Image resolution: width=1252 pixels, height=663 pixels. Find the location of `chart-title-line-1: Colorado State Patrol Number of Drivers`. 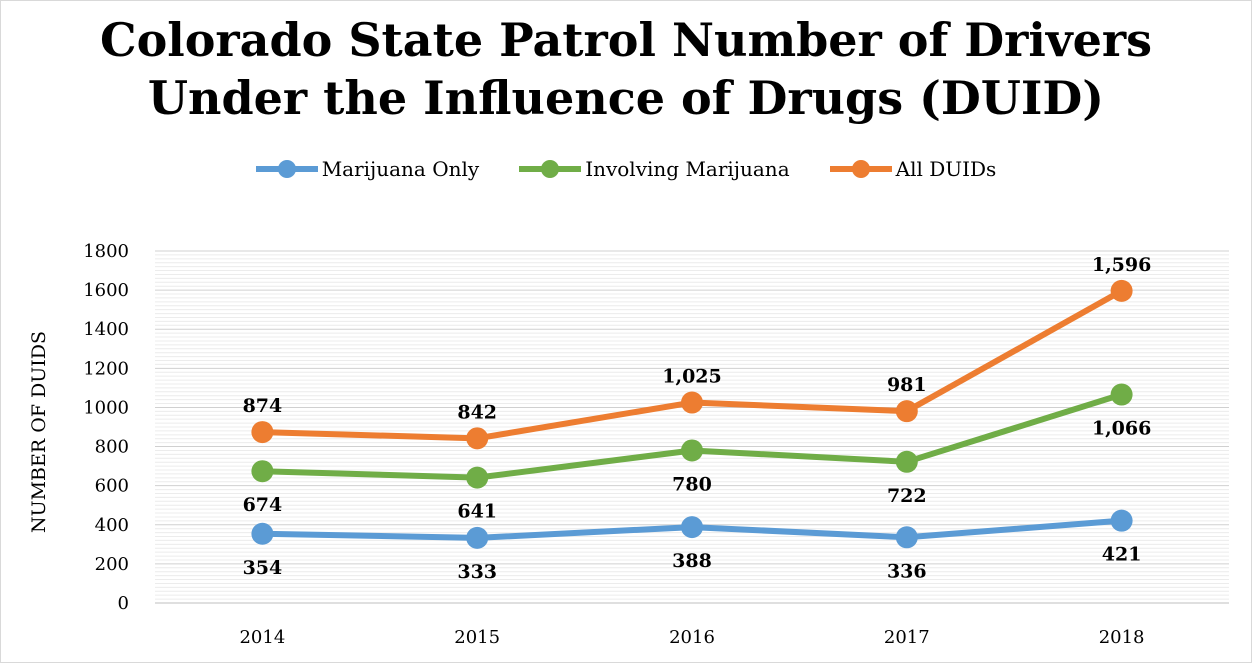

chart-title-line-1: Colorado State Patrol Number of Drivers is located at coordinates (626, 40).